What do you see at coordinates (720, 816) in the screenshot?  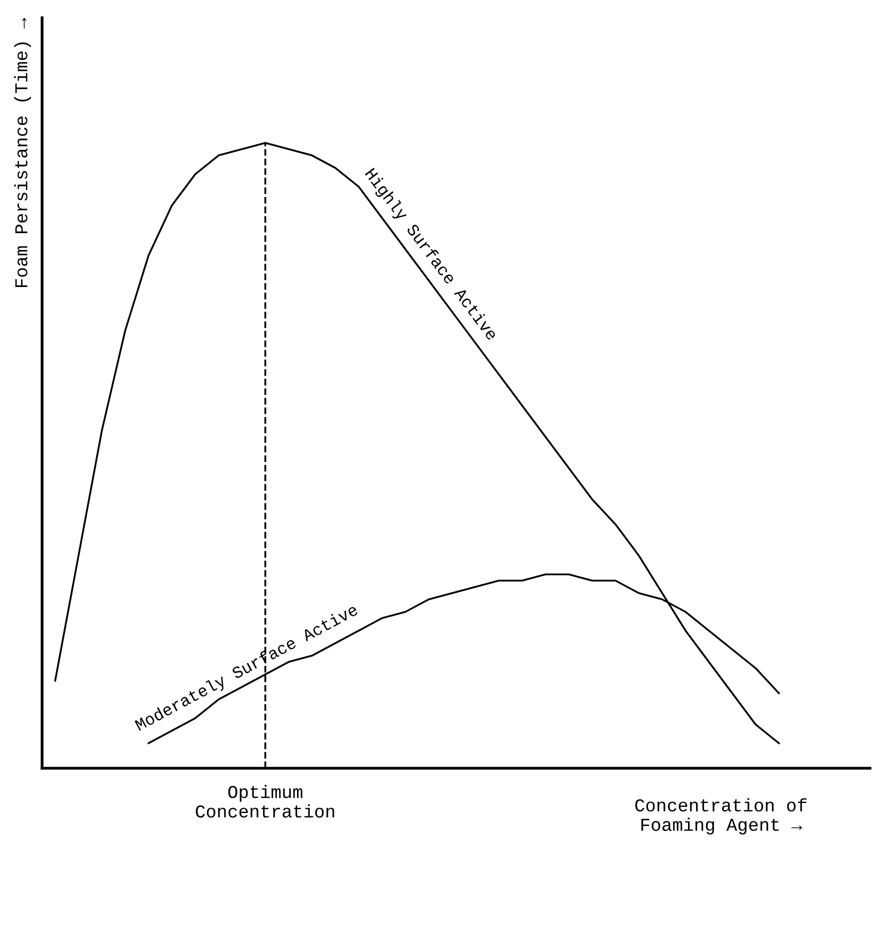 I see `x-axis-title: Concentration of Foaming Agent →` at bounding box center [720, 816].